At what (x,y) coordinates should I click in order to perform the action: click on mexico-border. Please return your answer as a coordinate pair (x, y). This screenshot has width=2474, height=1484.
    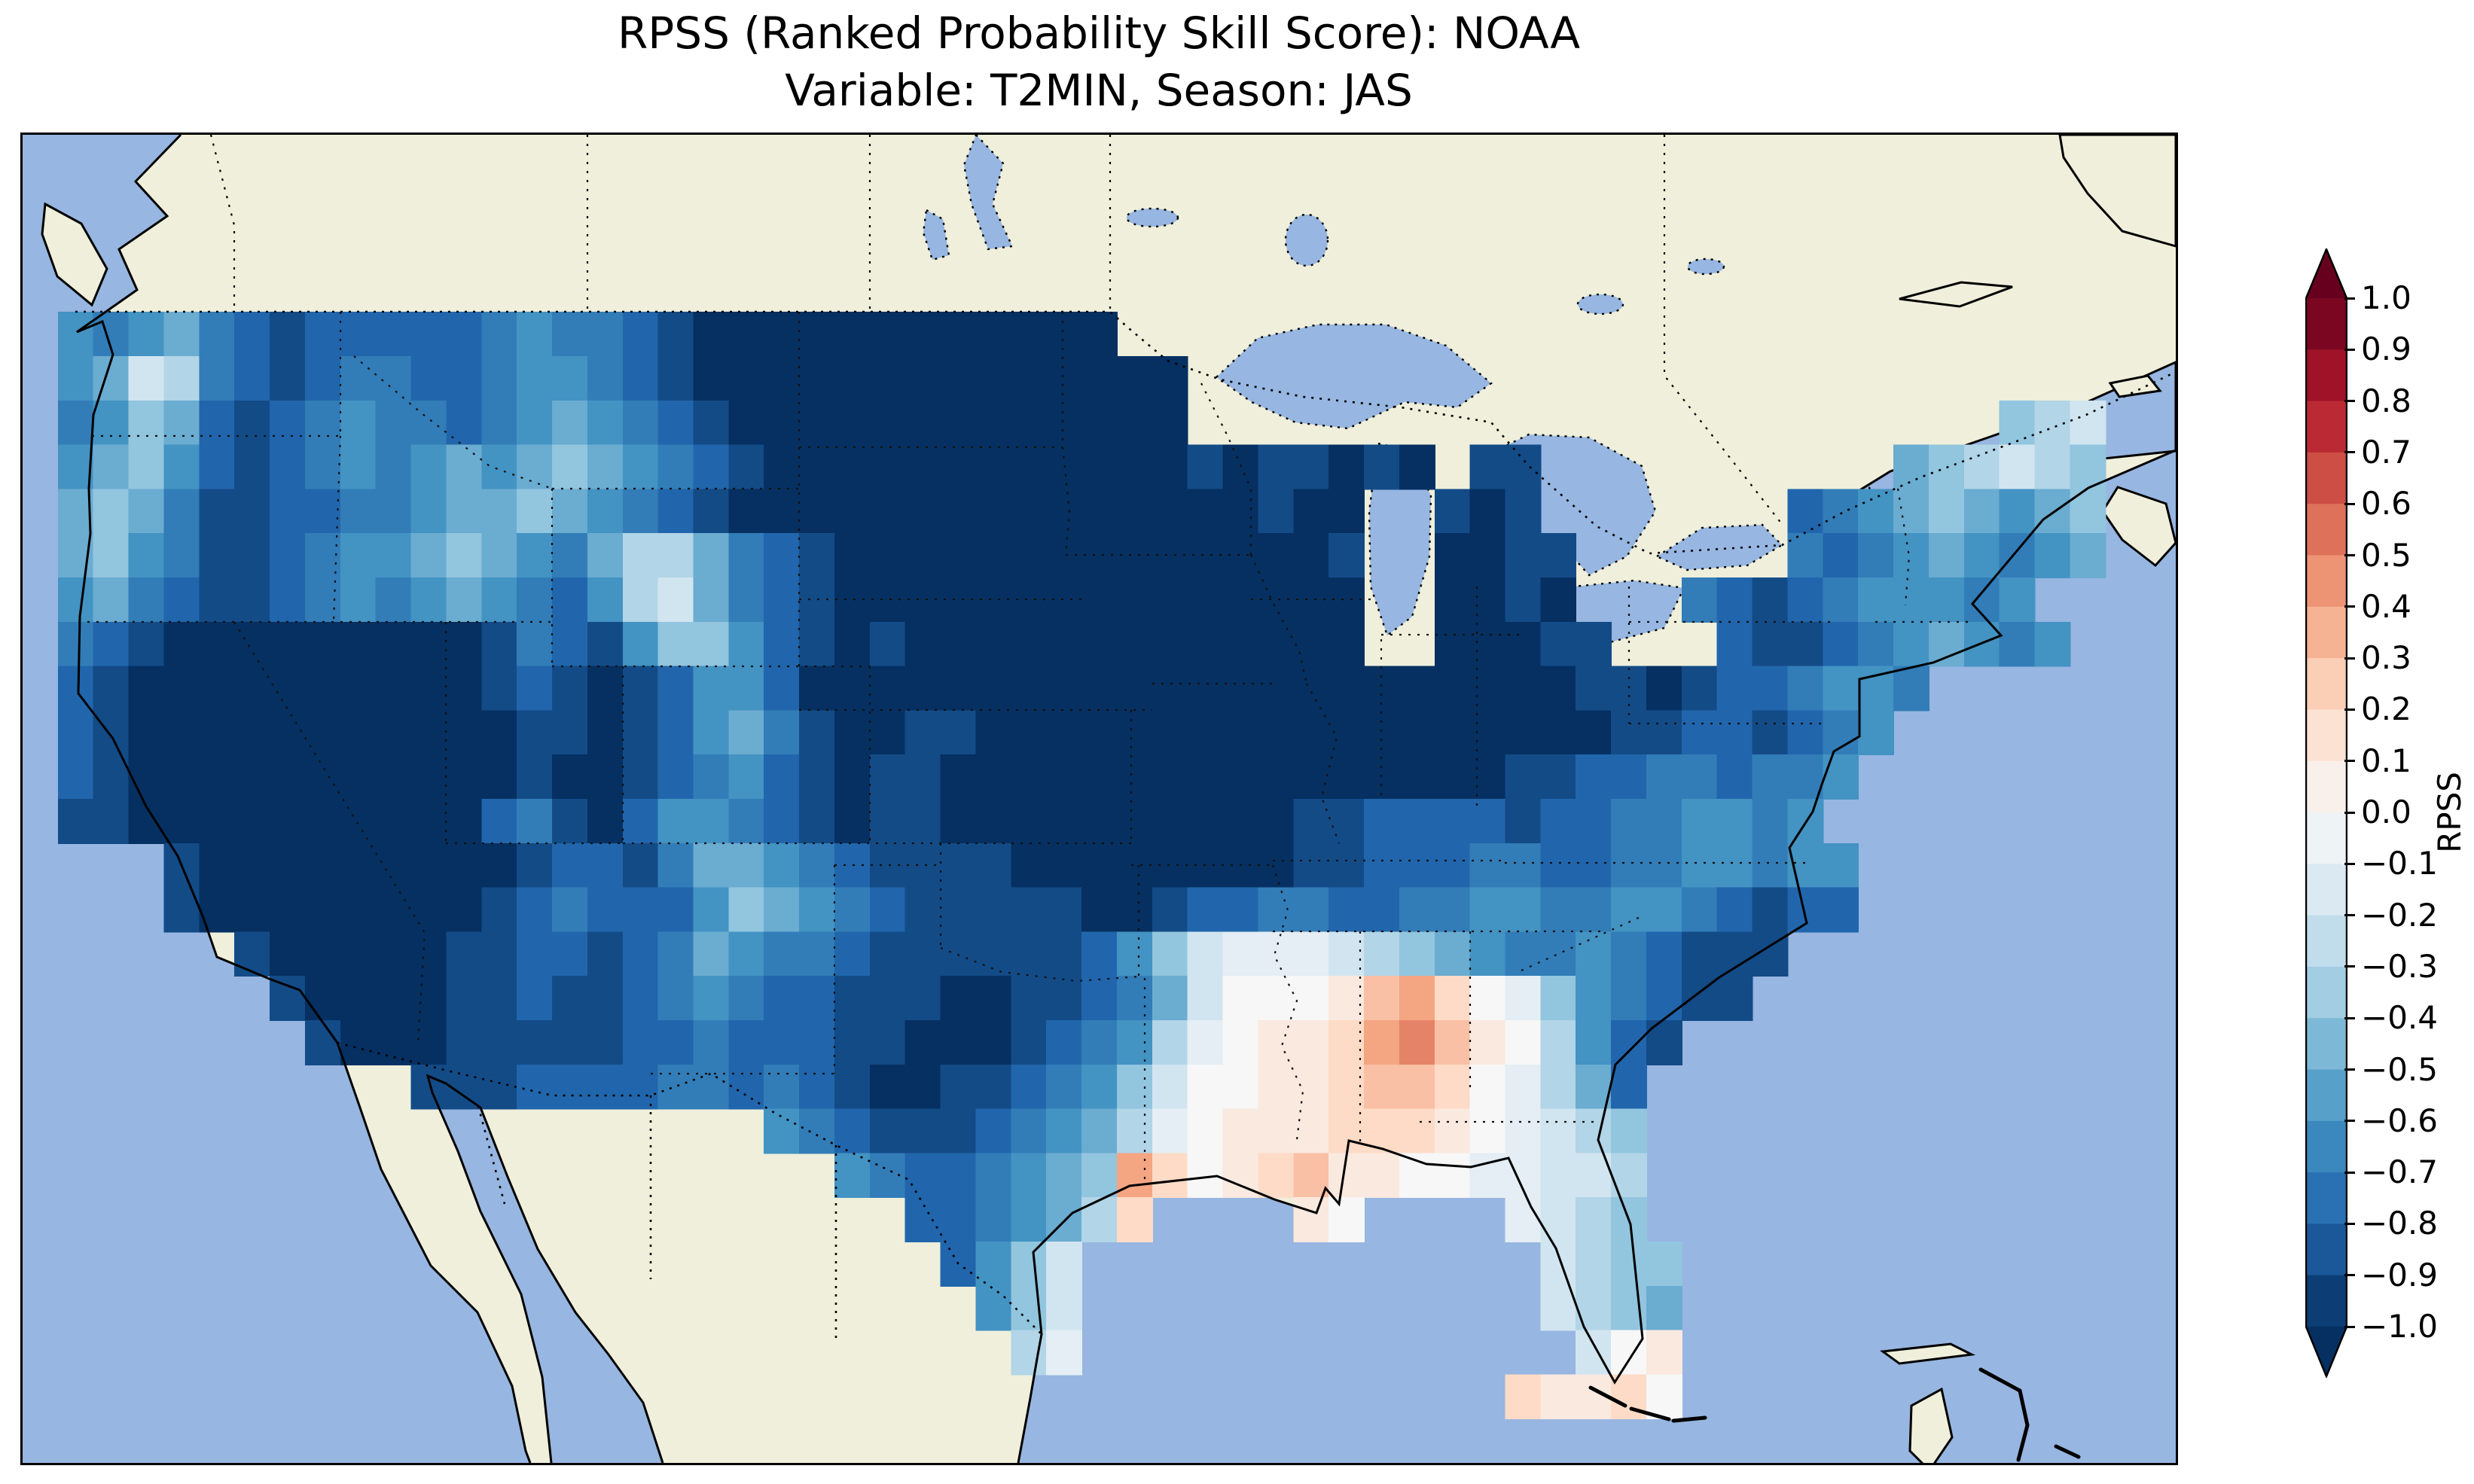
    Looking at the image, I should click on (689, 1190).